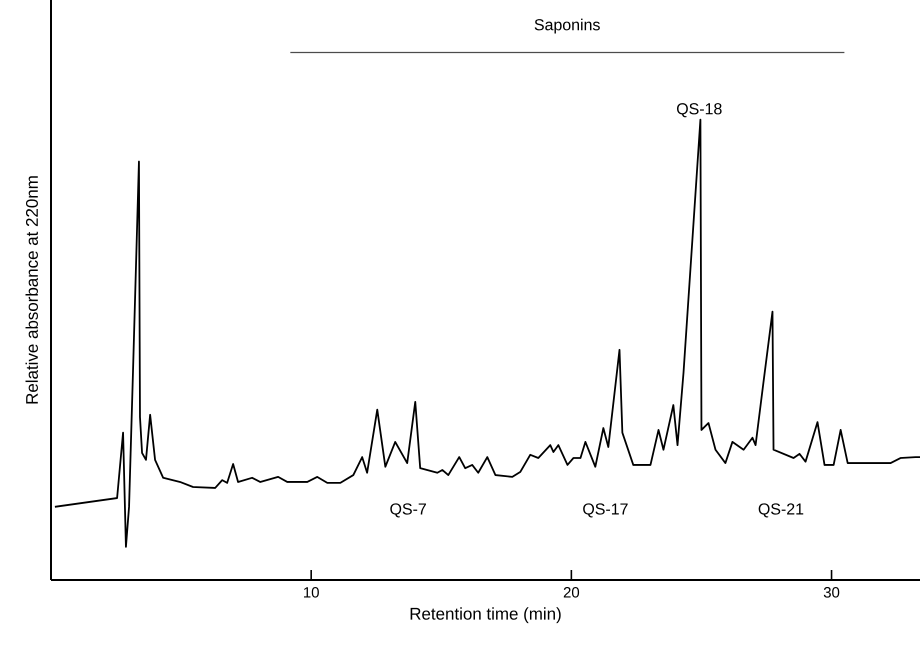 This screenshot has width=920, height=663. What do you see at coordinates (781, 510) in the screenshot?
I see `annotation: QS-21` at bounding box center [781, 510].